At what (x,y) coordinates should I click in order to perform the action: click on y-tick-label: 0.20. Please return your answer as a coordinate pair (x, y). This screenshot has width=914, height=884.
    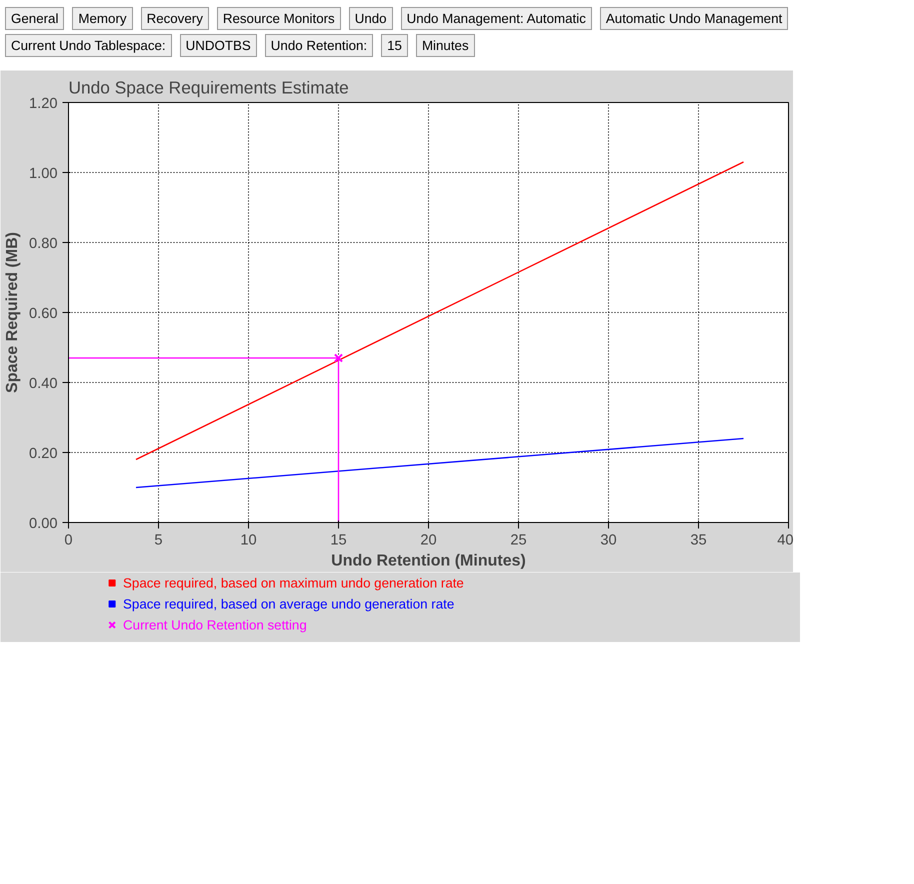
    Looking at the image, I should click on (43, 454).